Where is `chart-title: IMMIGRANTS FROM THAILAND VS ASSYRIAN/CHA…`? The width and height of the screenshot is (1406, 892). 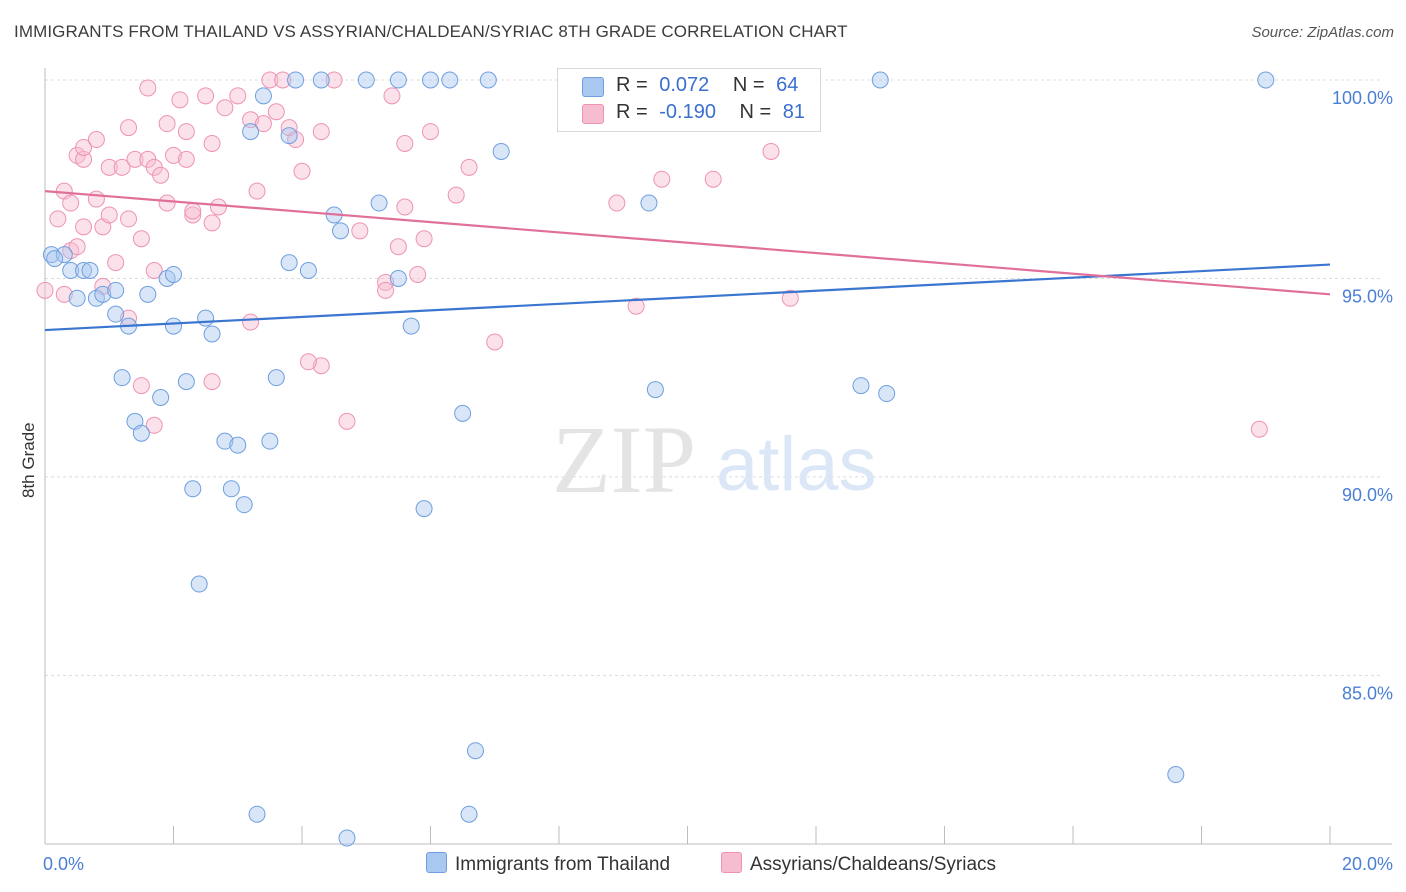
chart-title: IMMIGRANTS FROM THAILAND VS ASSYRIAN/CHA… is located at coordinates (431, 31).